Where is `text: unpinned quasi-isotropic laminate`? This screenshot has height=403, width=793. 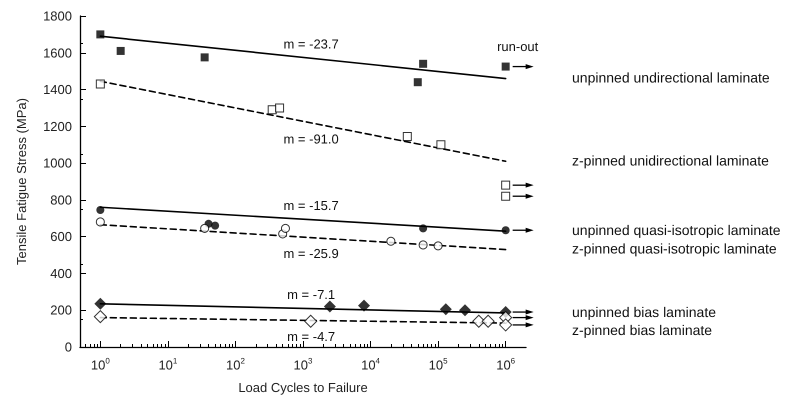
text: unpinned quasi-isotropic laminate is located at coordinates (676, 230).